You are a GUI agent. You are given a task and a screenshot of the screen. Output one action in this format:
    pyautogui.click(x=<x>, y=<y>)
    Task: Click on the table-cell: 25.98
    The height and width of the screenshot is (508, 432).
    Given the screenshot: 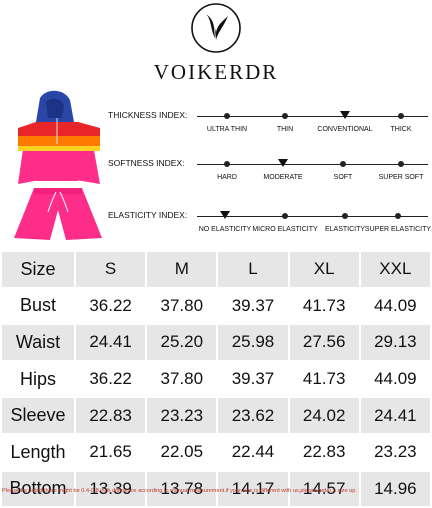 What is the action you would take?
    pyautogui.click(x=253, y=342)
    